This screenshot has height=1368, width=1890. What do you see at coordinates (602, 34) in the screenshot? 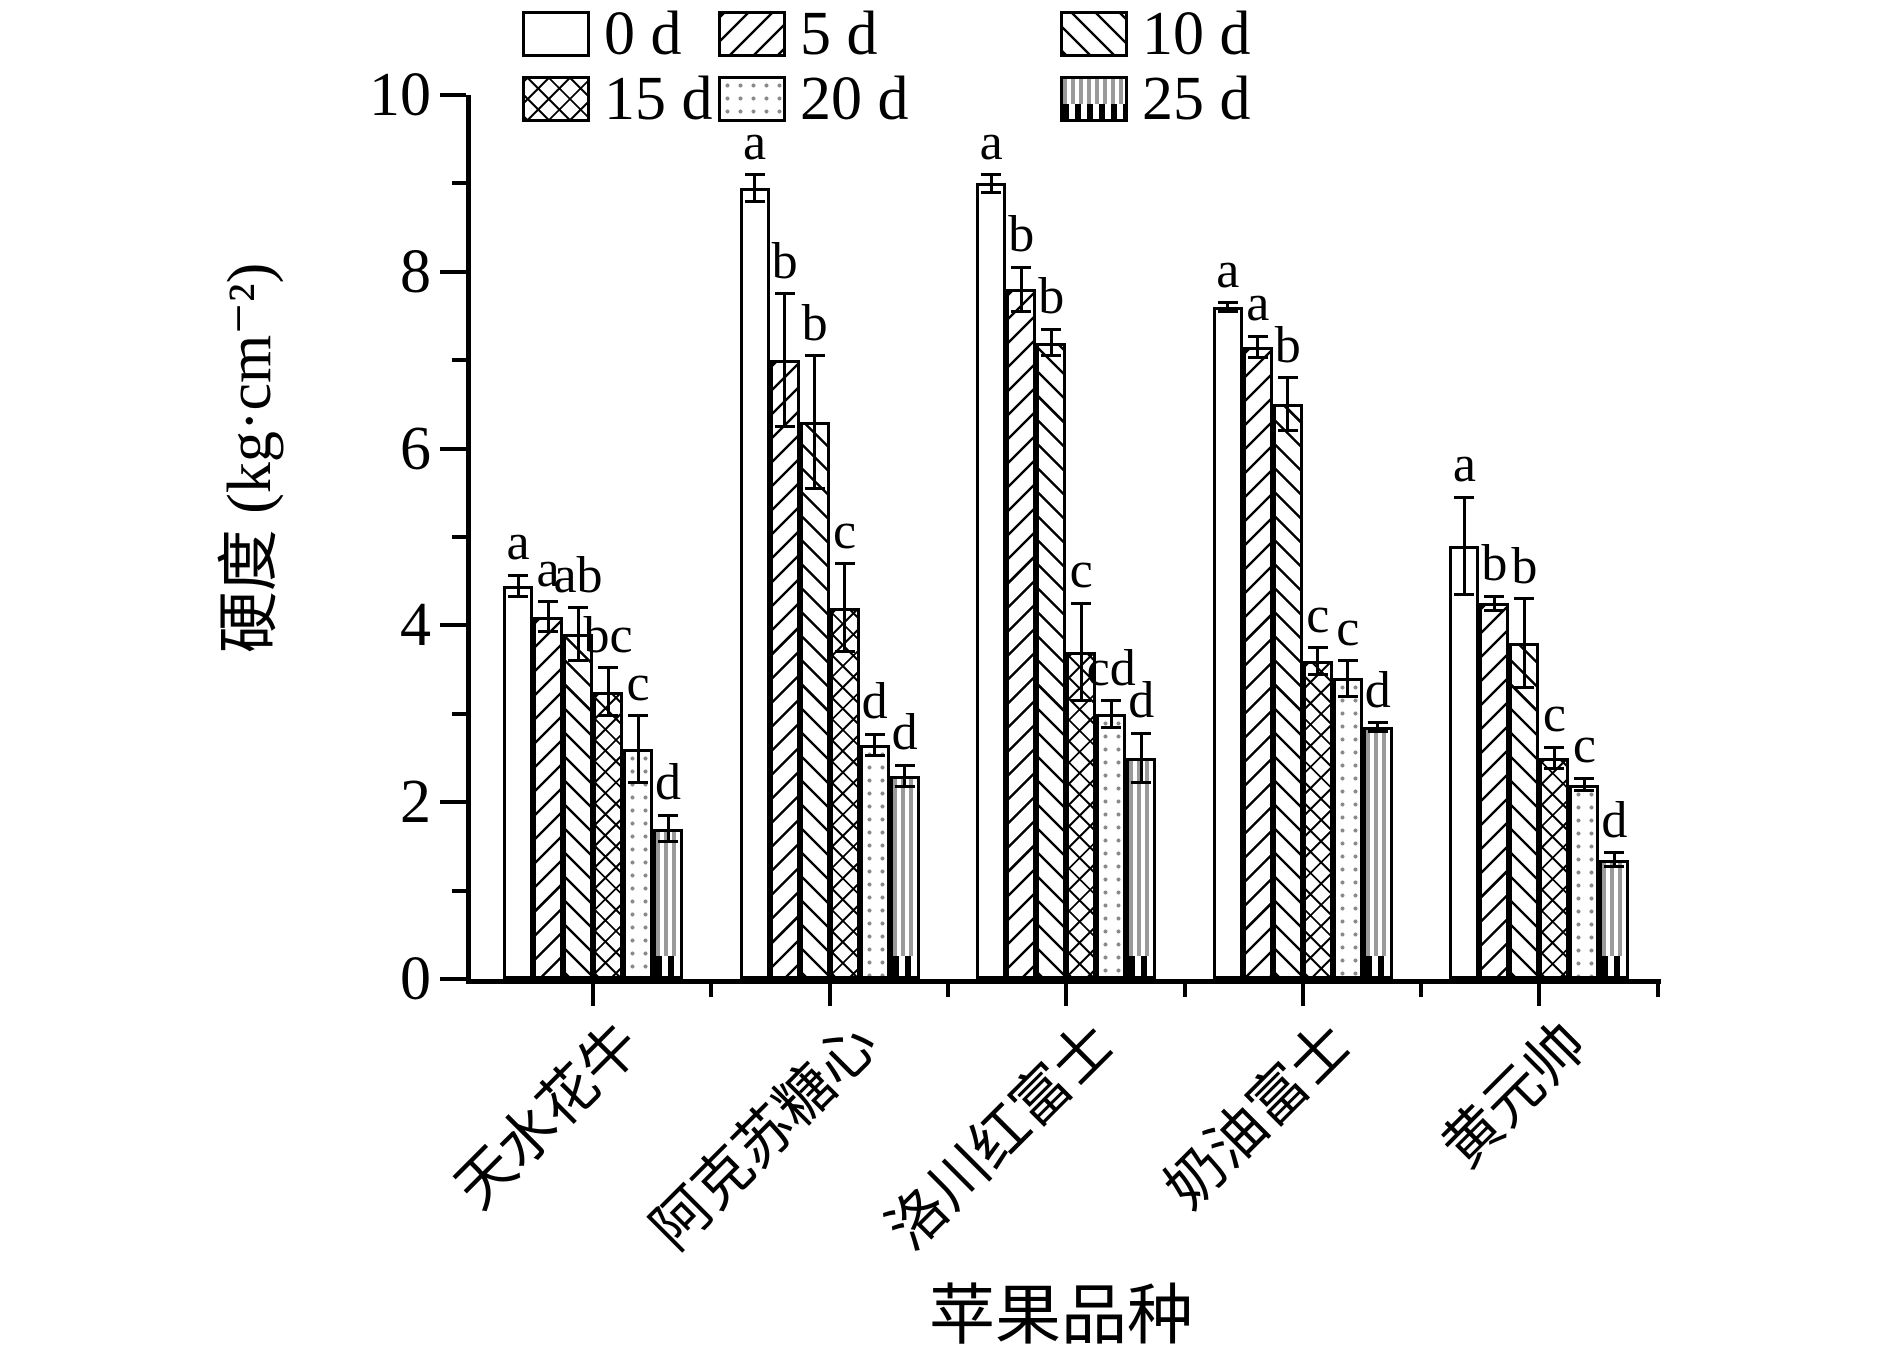
I see `legend-item: 0 d` at bounding box center [602, 34].